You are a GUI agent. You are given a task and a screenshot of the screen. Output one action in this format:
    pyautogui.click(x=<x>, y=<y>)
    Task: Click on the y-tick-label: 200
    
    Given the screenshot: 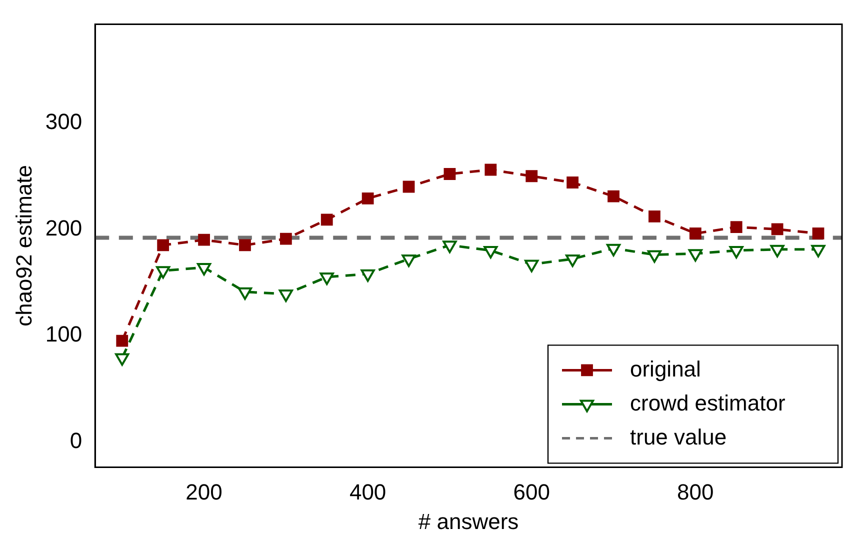 What is the action you would take?
    pyautogui.click(x=63, y=227)
    